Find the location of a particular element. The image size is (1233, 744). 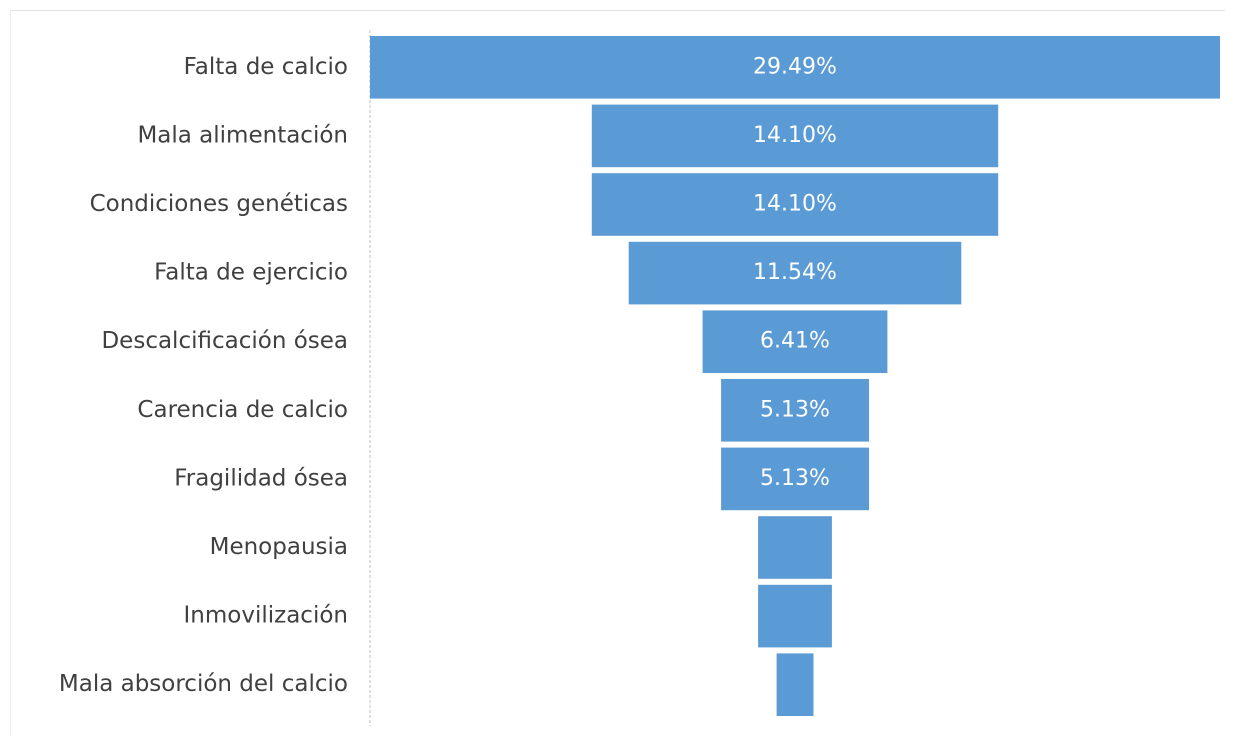

category-label: Condiciones genéticas is located at coordinates (219, 204).